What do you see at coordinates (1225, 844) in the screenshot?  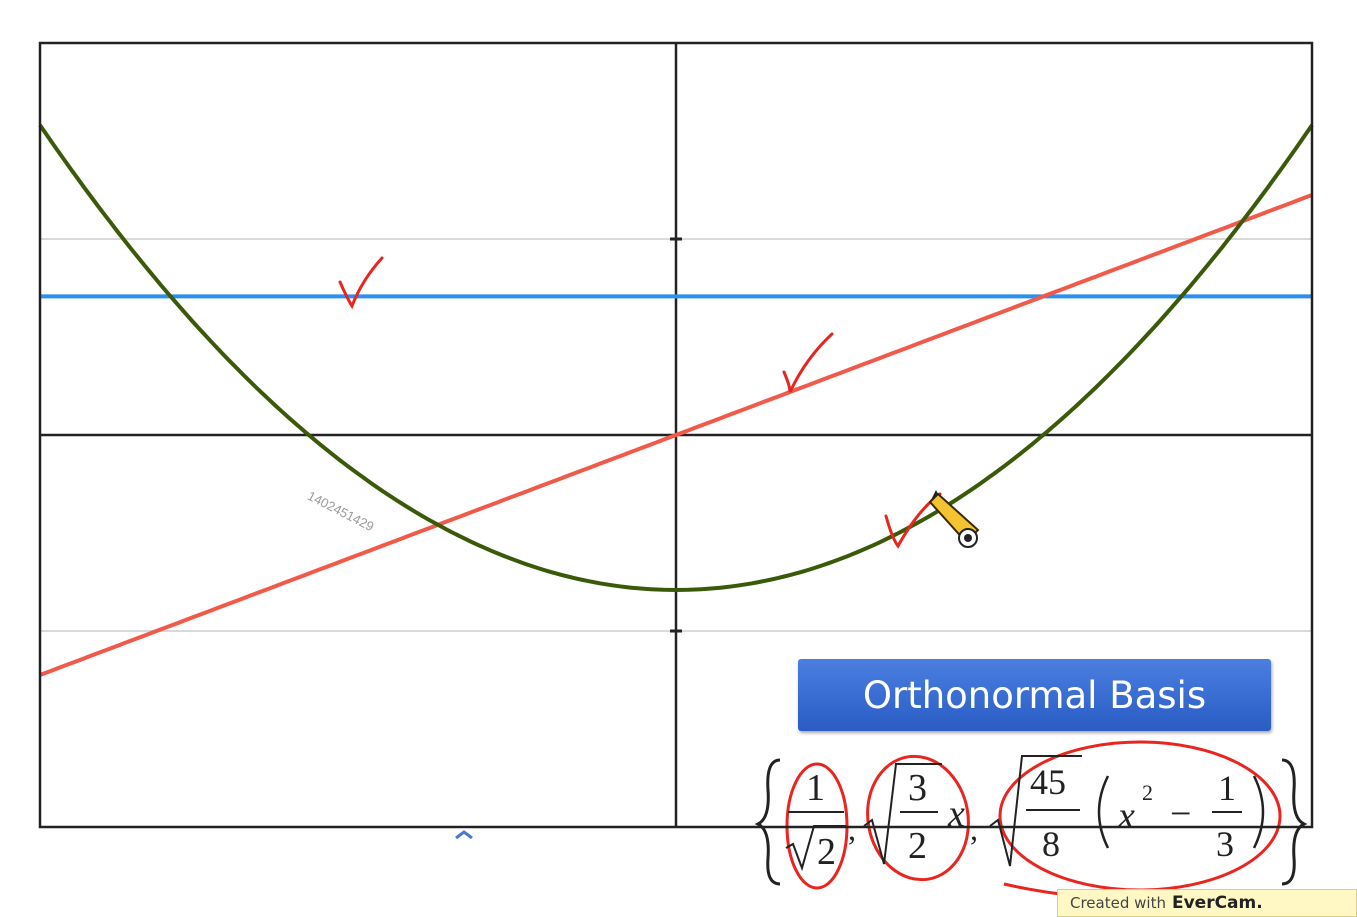 I see `formula-third-denominator: 3` at bounding box center [1225, 844].